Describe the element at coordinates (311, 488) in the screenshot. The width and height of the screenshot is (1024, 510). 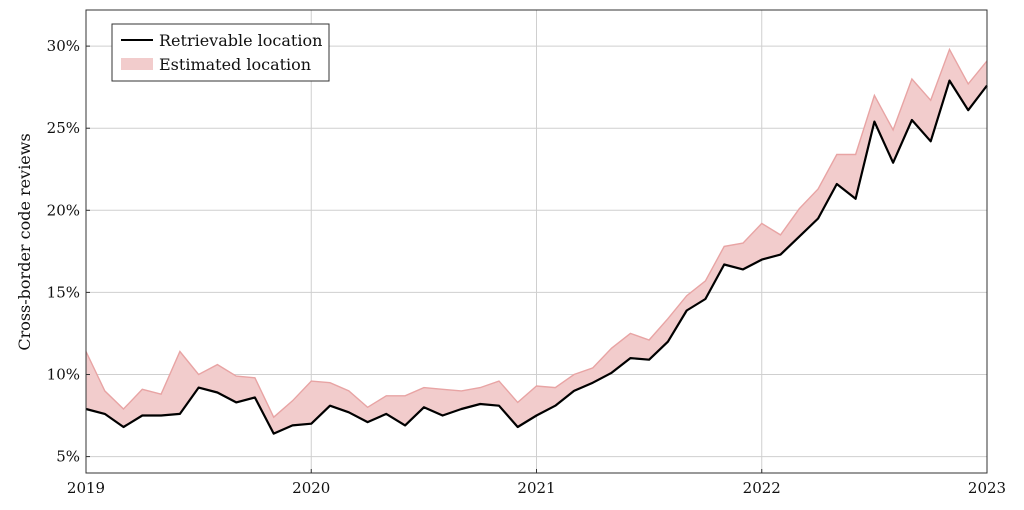
I see `x-tick-label: 2020` at that location.